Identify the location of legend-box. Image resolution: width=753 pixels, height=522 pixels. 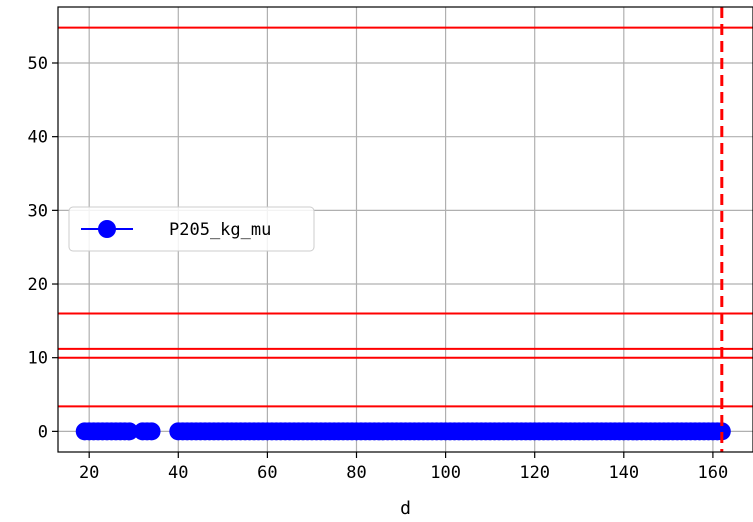
(191, 229).